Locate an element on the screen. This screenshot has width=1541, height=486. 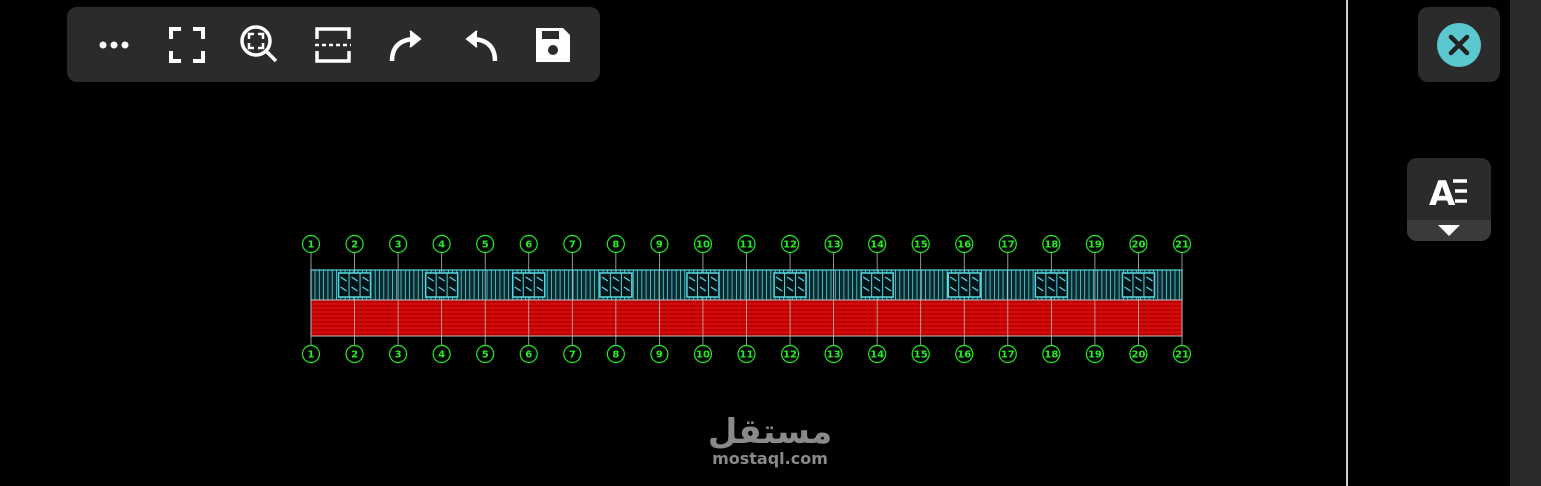
redo-button is located at coordinates (407, 45).